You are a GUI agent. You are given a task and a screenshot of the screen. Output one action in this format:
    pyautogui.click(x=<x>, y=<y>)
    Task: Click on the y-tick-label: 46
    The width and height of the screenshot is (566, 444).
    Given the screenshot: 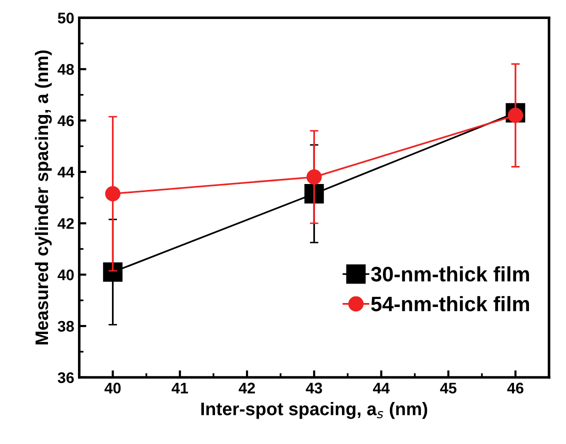 What is the action you would take?
    pyautogui.click(x=66, y=120)
    